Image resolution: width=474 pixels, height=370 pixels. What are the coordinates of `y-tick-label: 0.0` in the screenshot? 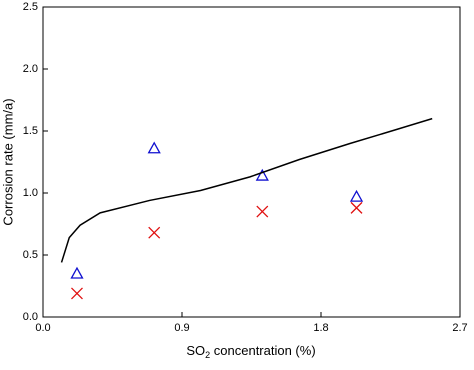 It's located at (30, 317).